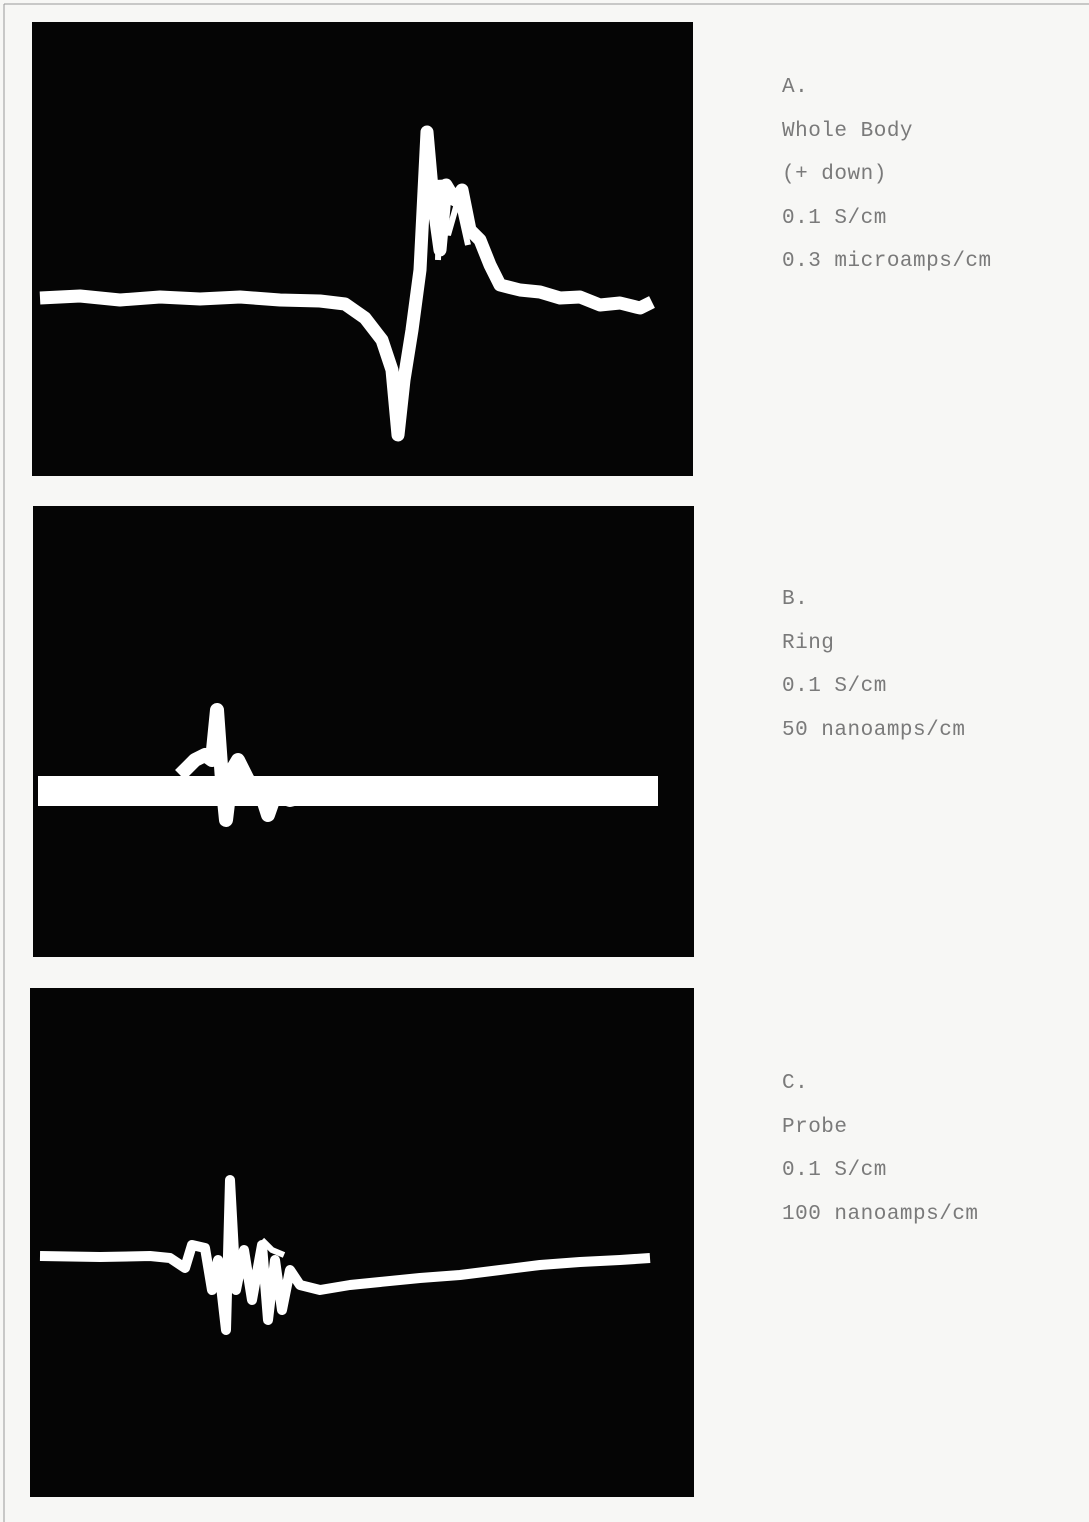 This screenshot has width=1089, height=1522. Describe the element at coordinates (887, 261) in the screenshot. I see `panel-caption: 0.3 microamps/cm` at that location.